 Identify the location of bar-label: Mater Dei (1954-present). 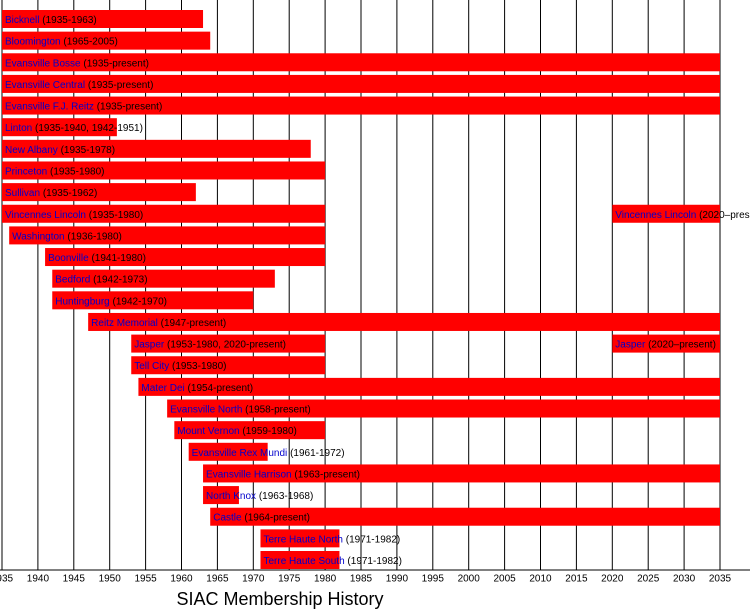
(197, 388).